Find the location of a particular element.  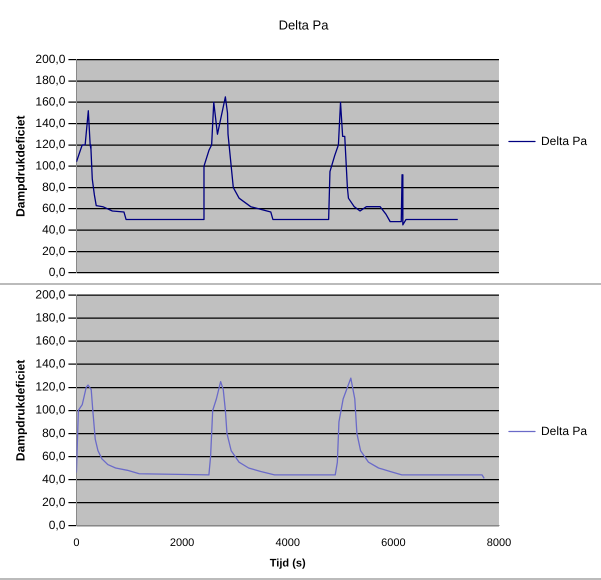

x-tick-label: 8000 is located at coordinates (499, 543).